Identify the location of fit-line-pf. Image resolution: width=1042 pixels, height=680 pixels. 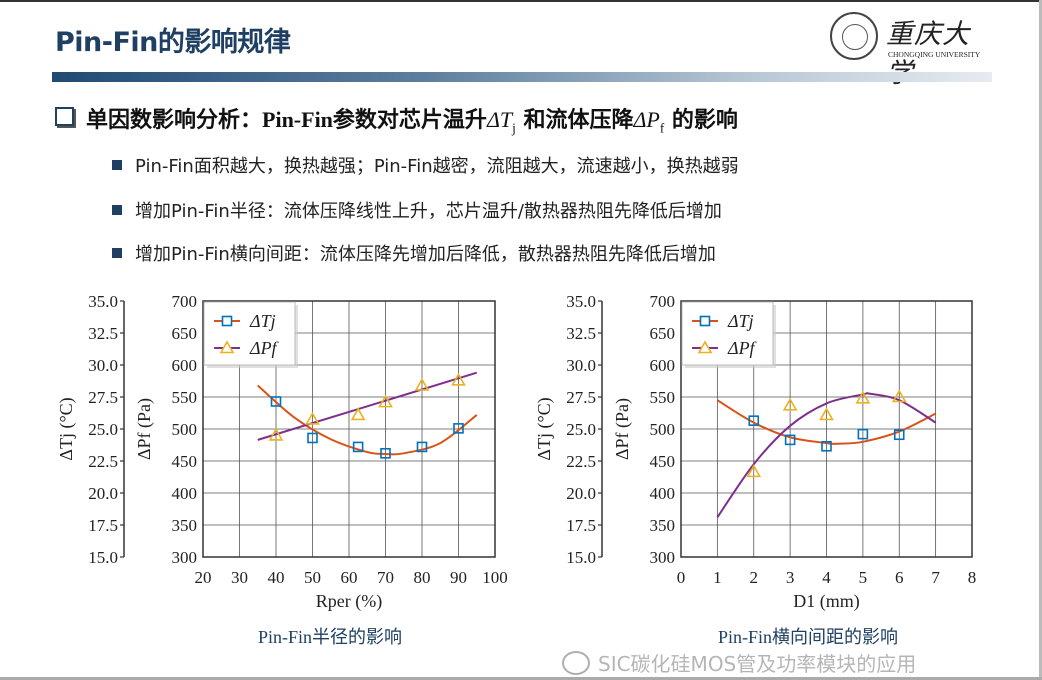
(367, 406).